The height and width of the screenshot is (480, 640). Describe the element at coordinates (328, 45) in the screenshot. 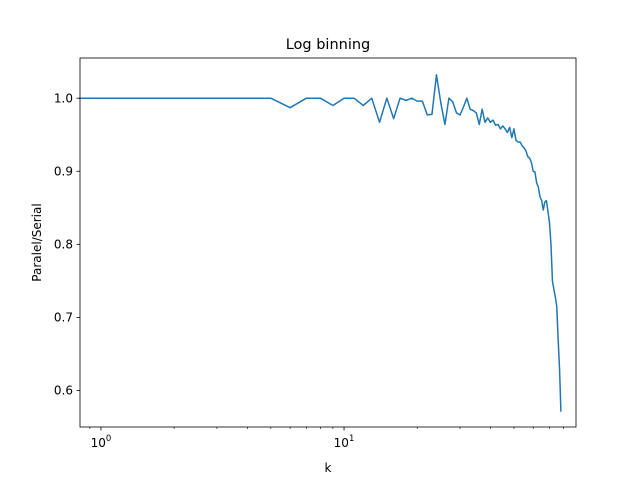

I see `chart-title: Log binning` at that location.